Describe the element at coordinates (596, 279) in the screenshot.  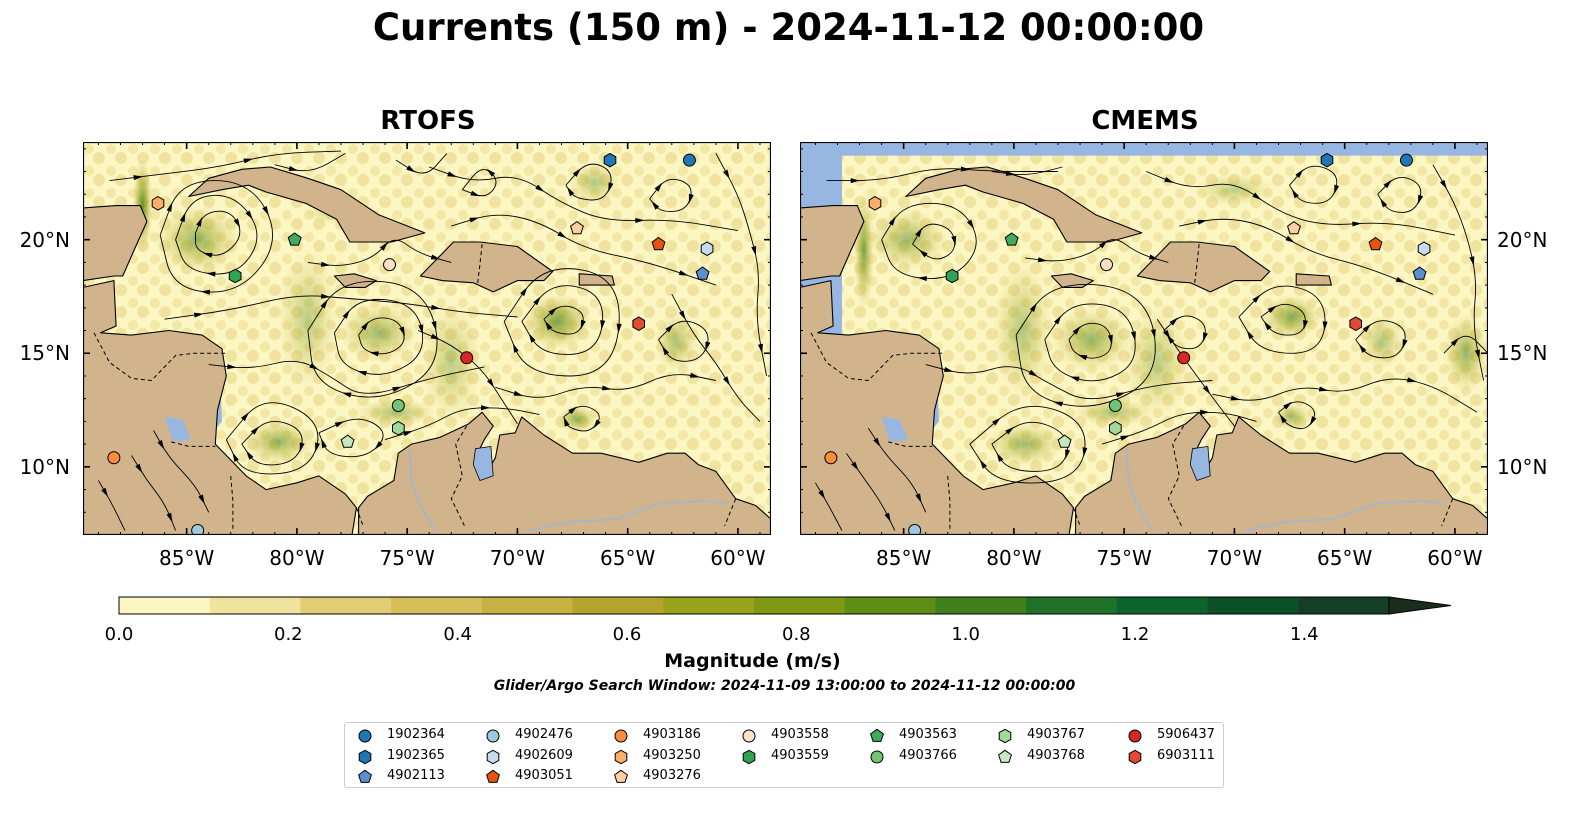
I see `land-pr` at that location.